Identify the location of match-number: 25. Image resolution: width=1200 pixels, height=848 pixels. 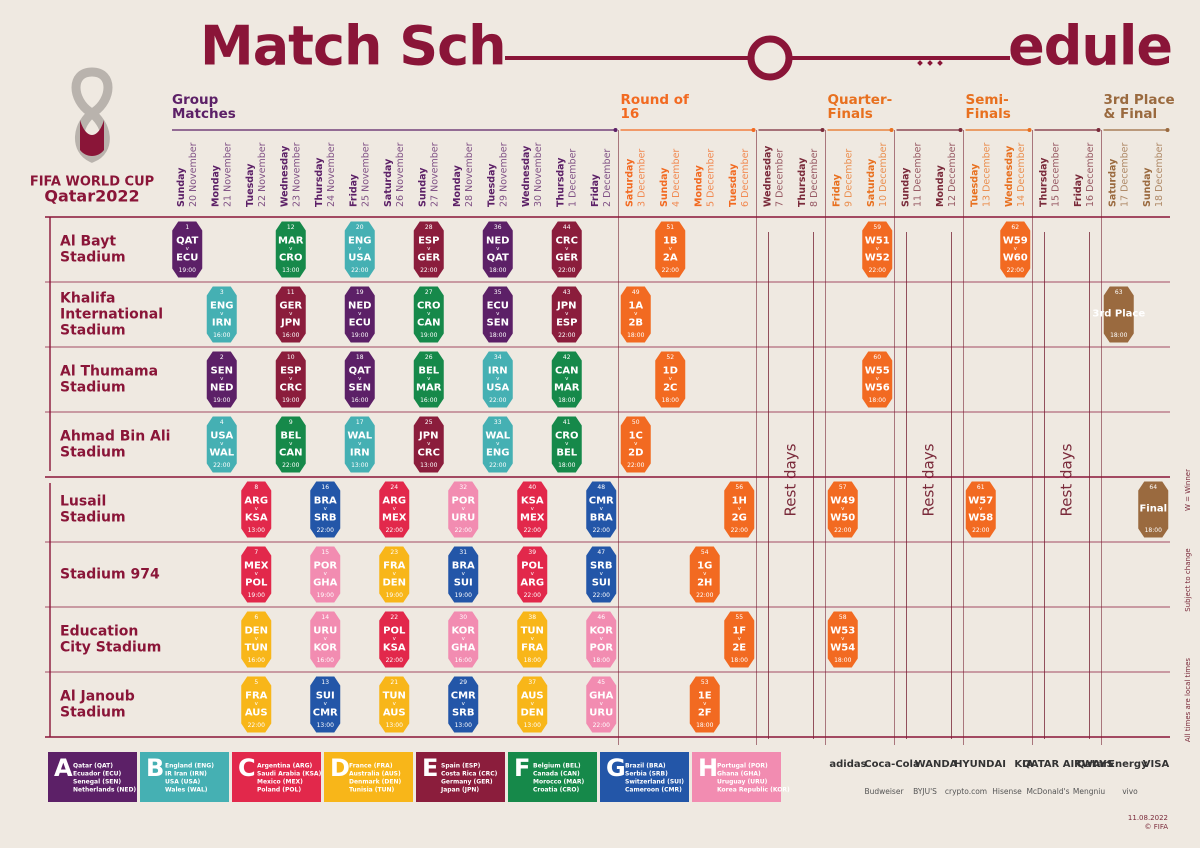
(429, 422).